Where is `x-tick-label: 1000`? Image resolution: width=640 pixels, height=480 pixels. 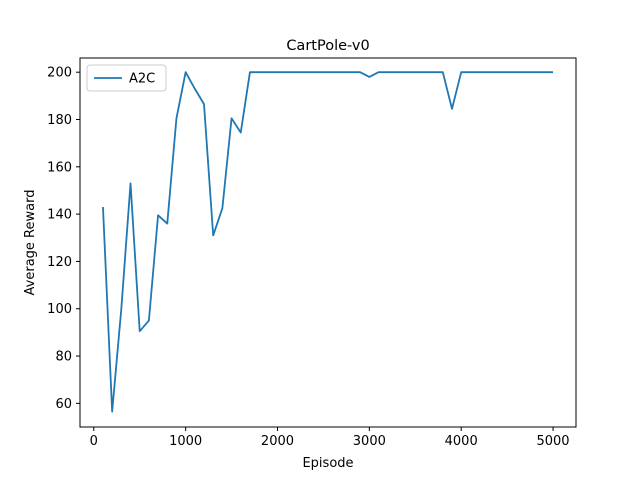
x-tick-label: 1000 is located at coordinates (185, 441).